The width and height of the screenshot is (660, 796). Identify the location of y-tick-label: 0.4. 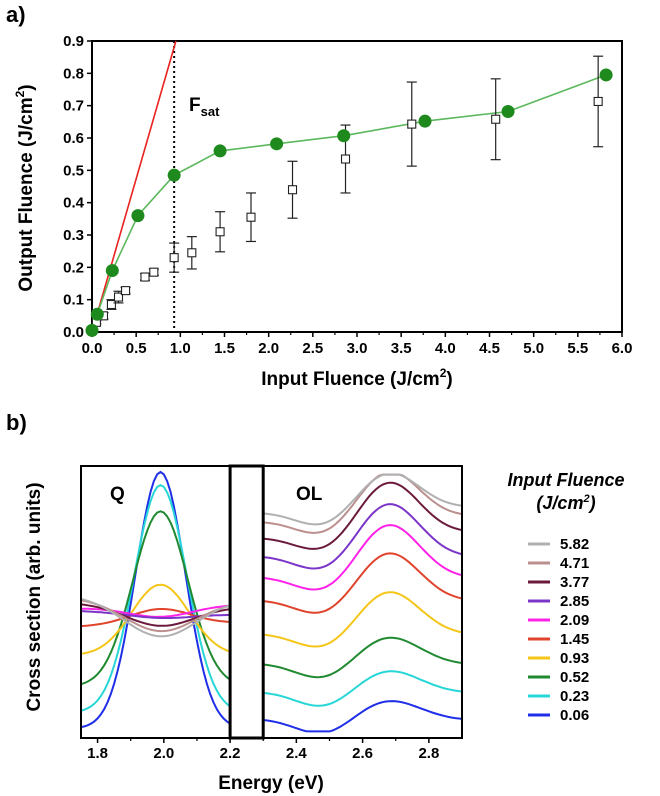
(74, 203).